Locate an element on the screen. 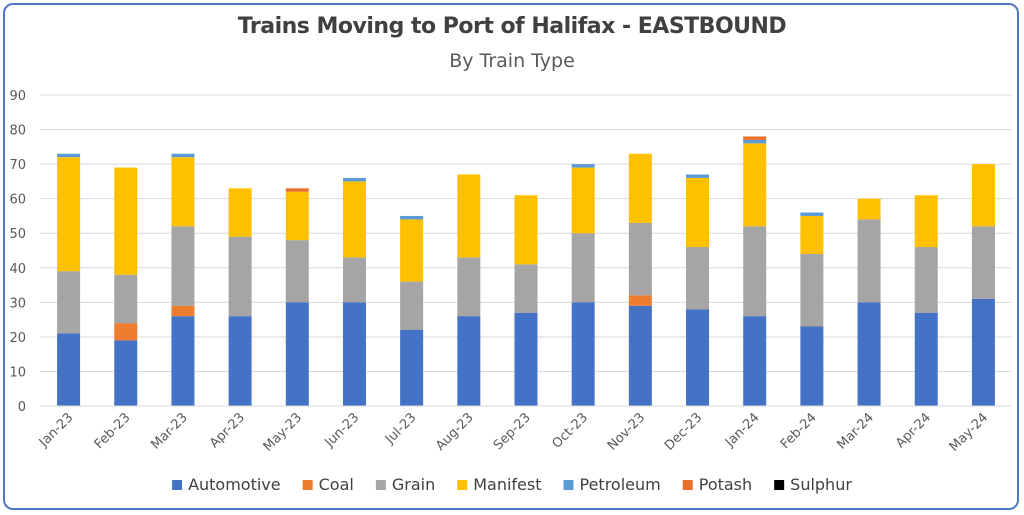 The width and height of the screenshot is (1024, 515). legend-item-automotive: Automotive is located at coordinates (226, 484).